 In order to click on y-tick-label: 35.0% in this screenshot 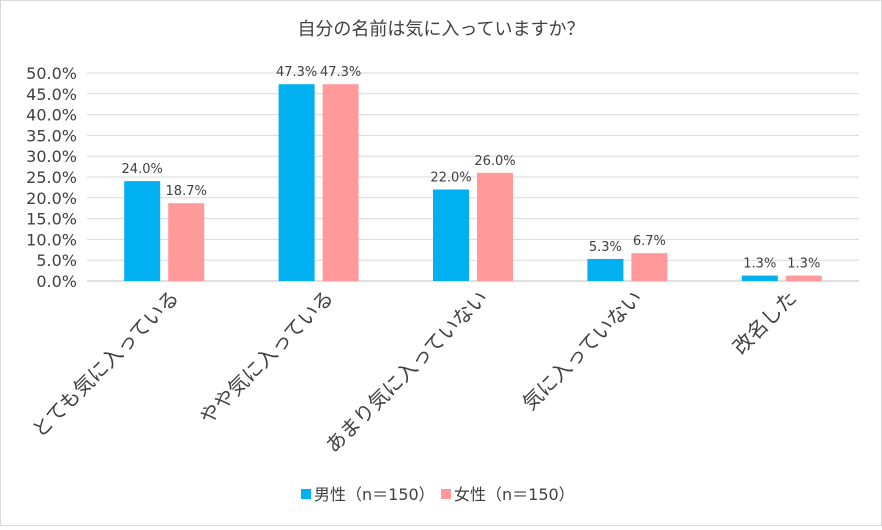, I will do `click(51, 135)`.